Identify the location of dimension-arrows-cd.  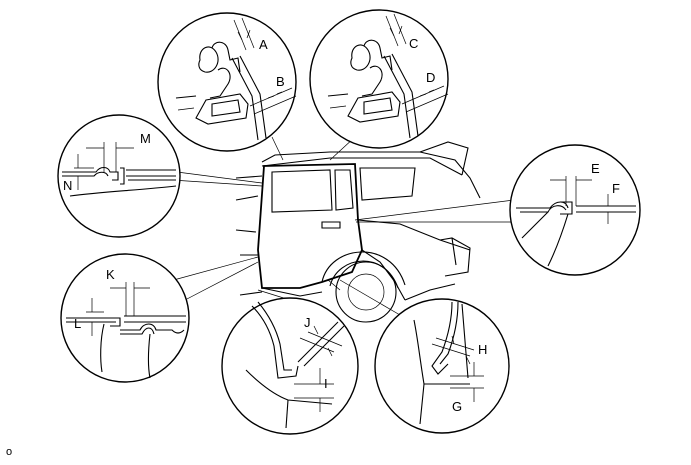
(417, 63).